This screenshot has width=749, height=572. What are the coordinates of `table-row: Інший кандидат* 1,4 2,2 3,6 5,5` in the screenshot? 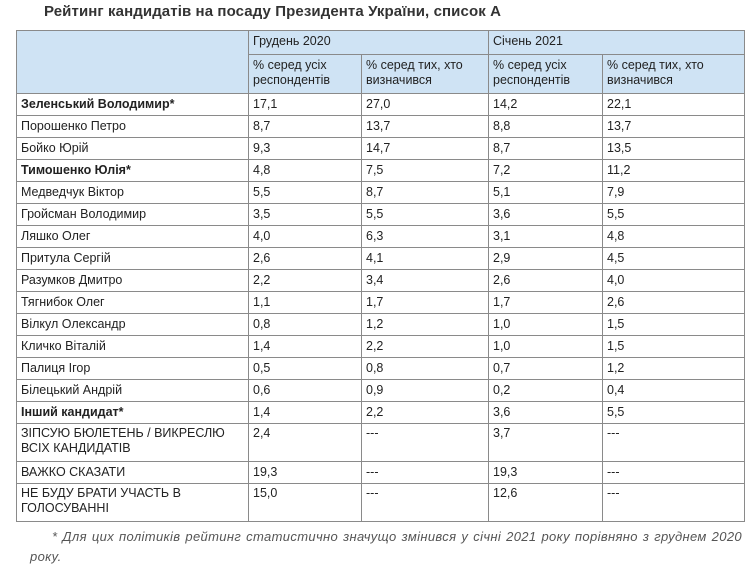 It's located at (380, 412).